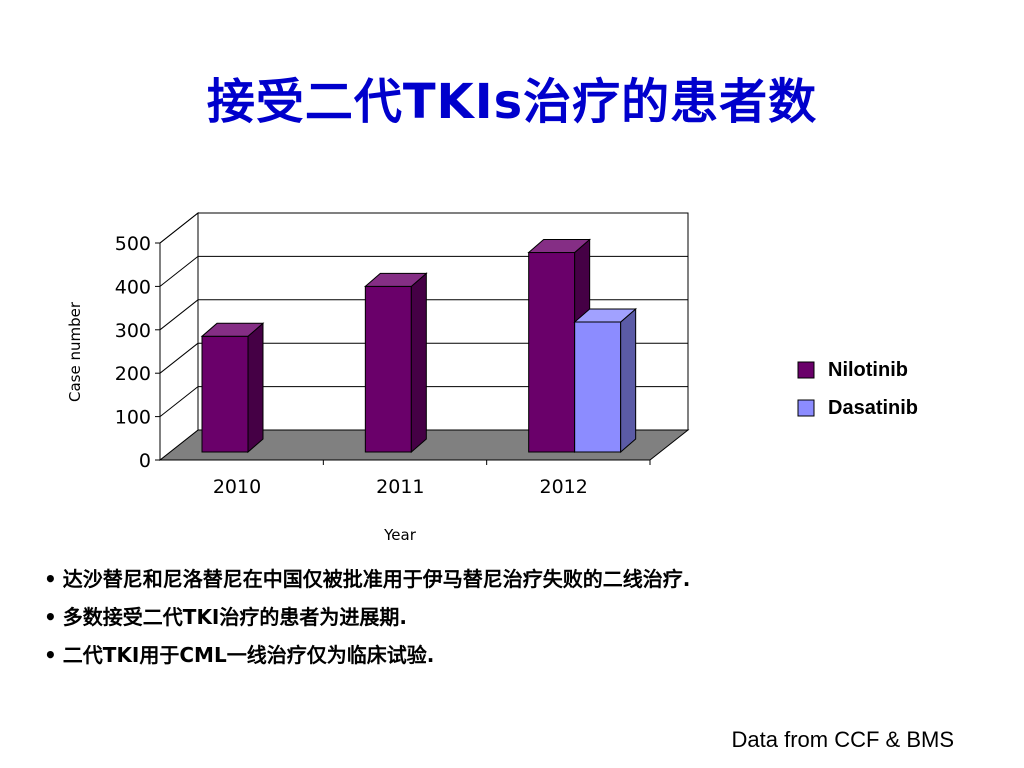 This screenshot has width=1024, height=768. What do you see at coordinates (367, 579) in the screenshot?
I see `bullet-item: 达沙替尼和尼洛替尼在中国仅被批准用于伊马替尼治疗失败的二线治疗.` at bounding box center [367, 579].